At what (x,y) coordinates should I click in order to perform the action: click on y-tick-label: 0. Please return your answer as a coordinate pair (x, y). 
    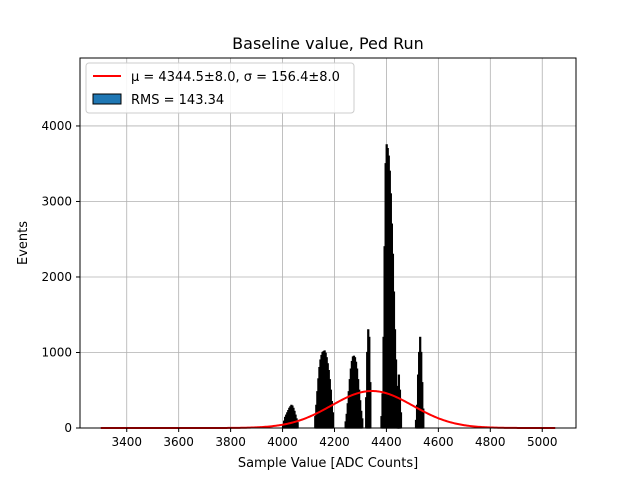
    Looking at the image, I should click on (68, 428).